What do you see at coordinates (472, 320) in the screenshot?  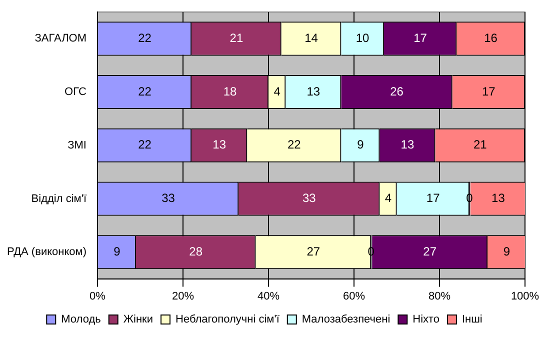 I see `legend-label: Інші` at bounding box center [472, 320].